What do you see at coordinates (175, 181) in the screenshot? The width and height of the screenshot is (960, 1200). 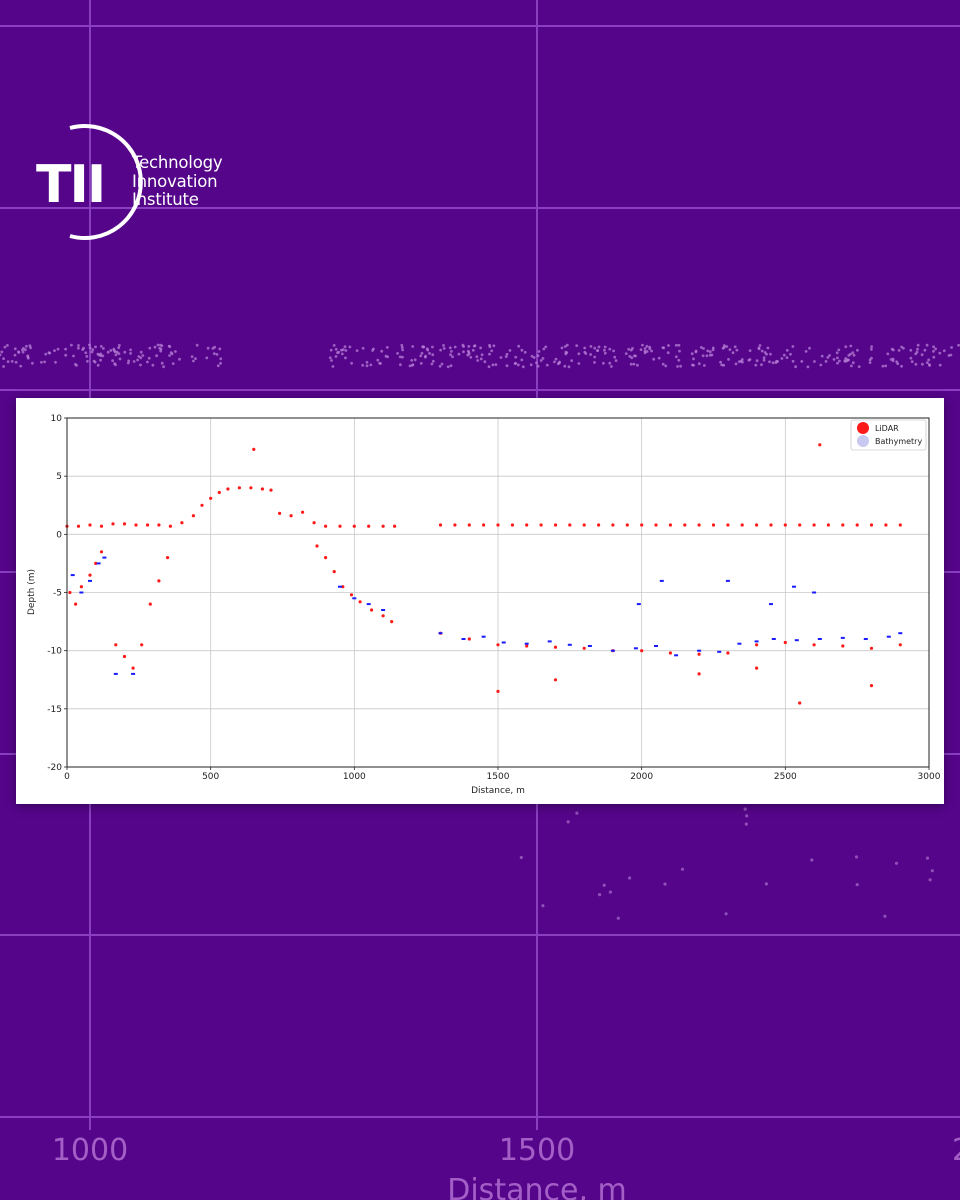 I see `logo-line: Innovation` at bounding box center [175, 181].